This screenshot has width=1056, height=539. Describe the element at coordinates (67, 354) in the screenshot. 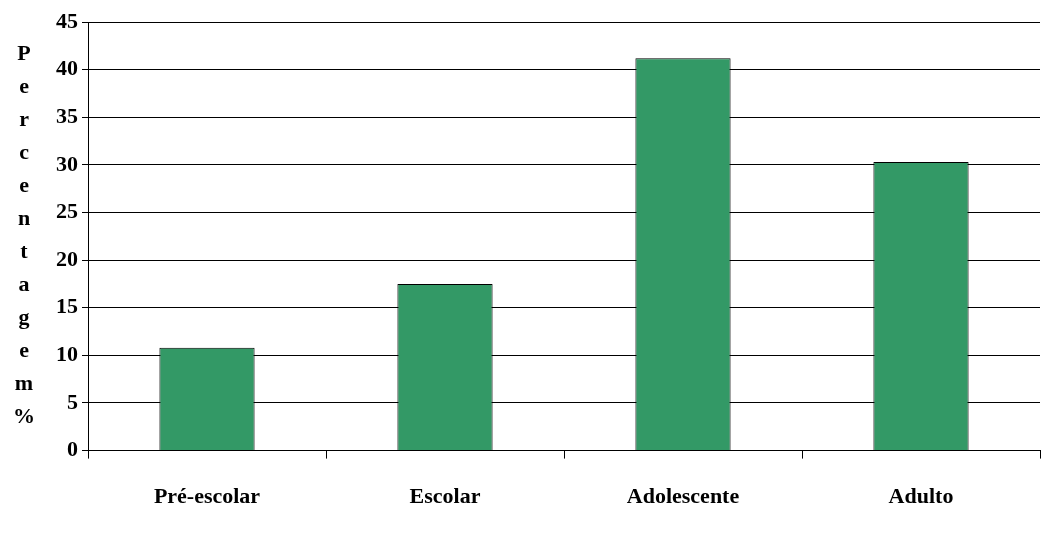

I see `y-tick-label: 10` at that location.